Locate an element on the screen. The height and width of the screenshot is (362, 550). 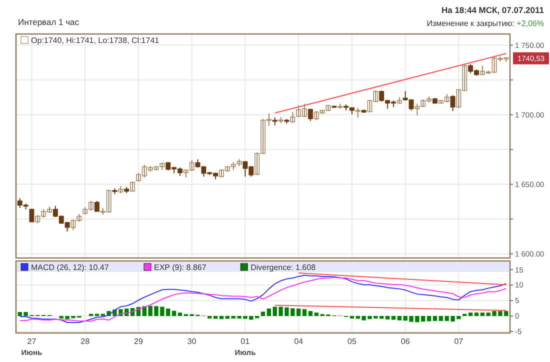
text: Изменение к закрытию: +2,06% is located at coordinates (485, 23).